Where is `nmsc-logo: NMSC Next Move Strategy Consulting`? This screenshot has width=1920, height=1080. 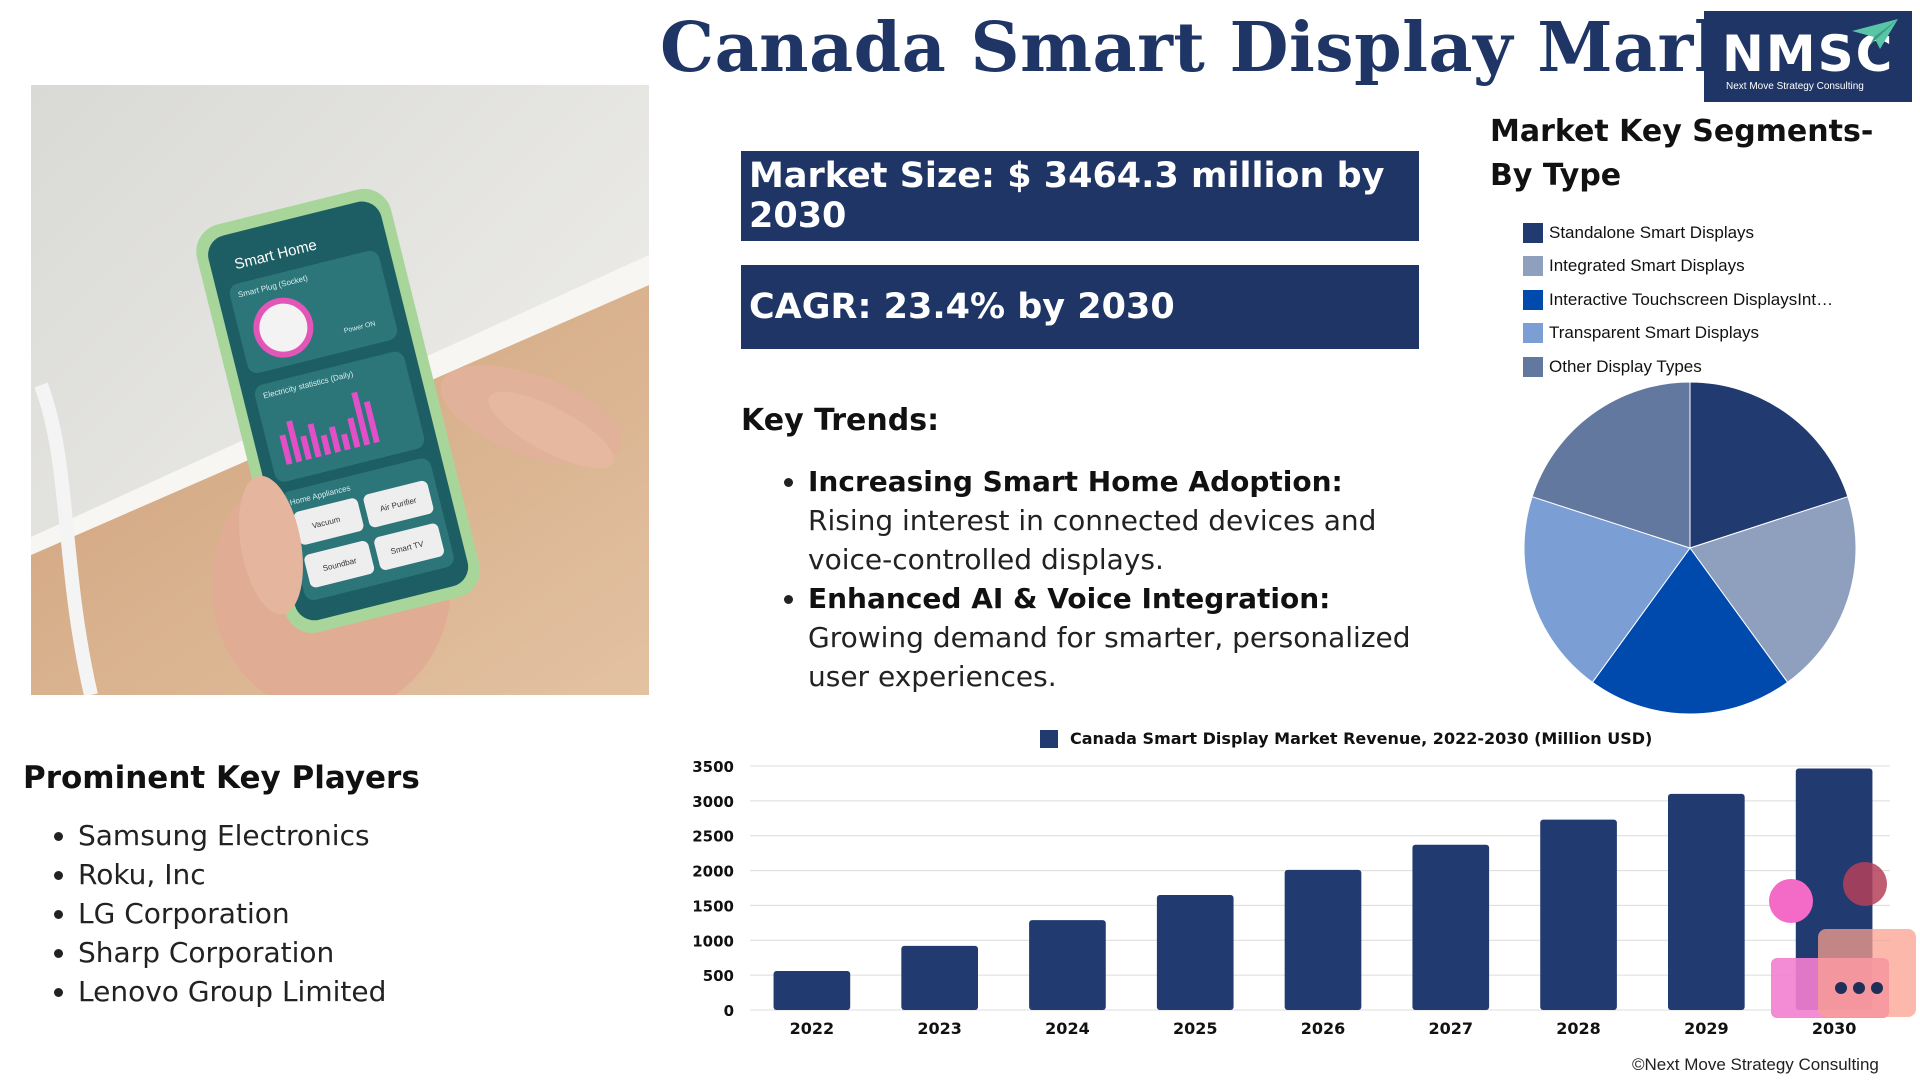 nmsc-logo: NMSC Next Move Strategy Consulting is located at coordinates (1808, 56).